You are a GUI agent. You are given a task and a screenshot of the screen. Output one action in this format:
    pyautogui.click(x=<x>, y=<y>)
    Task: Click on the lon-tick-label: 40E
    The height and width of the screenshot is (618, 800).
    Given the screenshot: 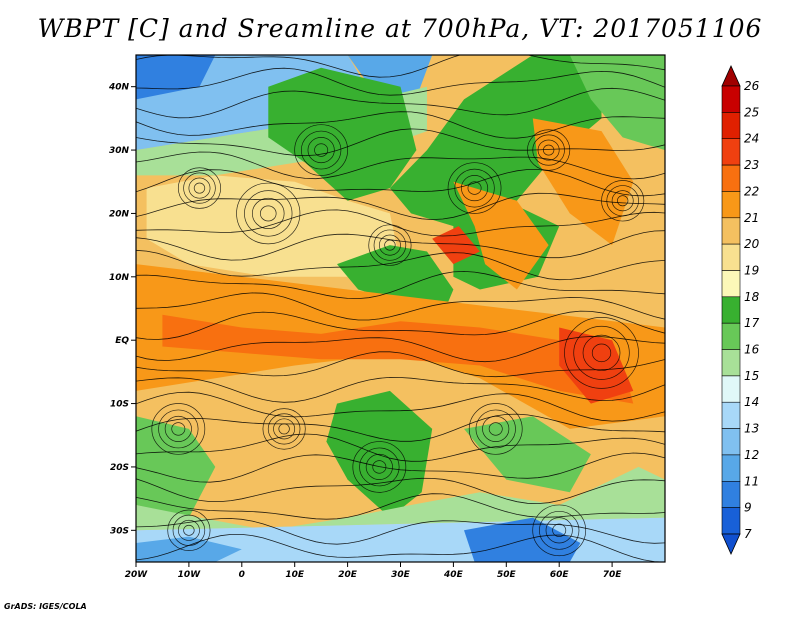 What is the action you would take?
    pyautogui.click(x=453, y=575)
    